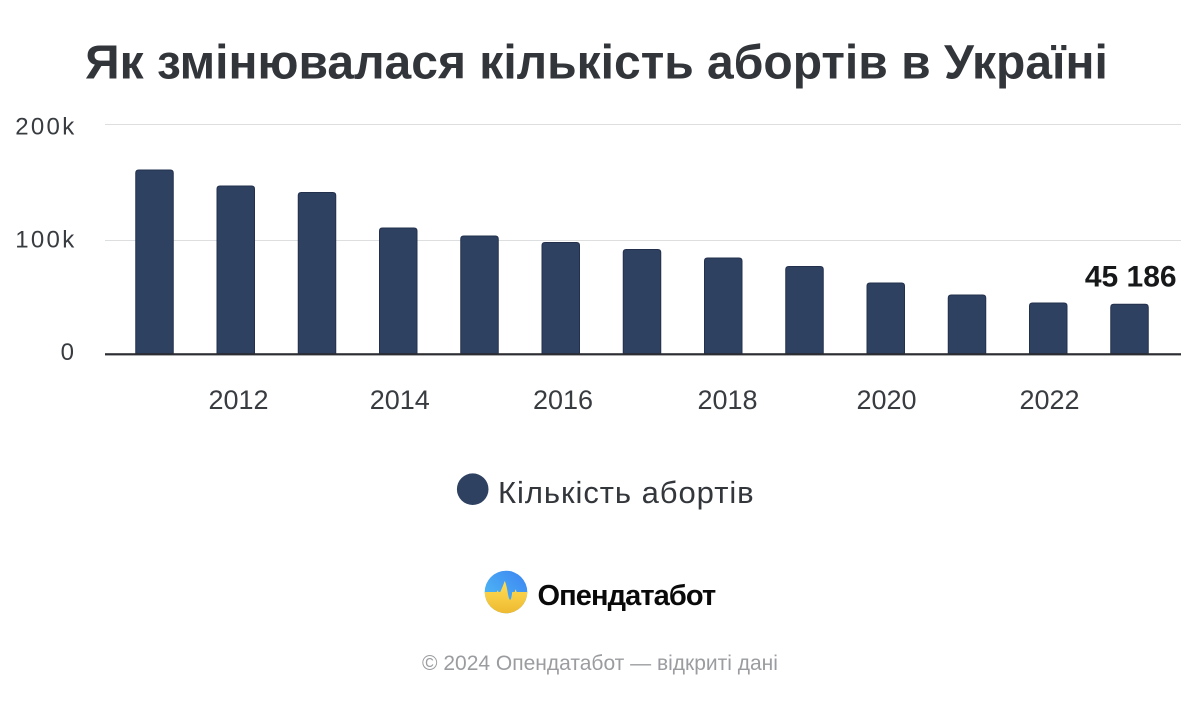  Describe the element at coordinates (727, 400) in the screenshot. I see `svg-text: 2018` at that location.